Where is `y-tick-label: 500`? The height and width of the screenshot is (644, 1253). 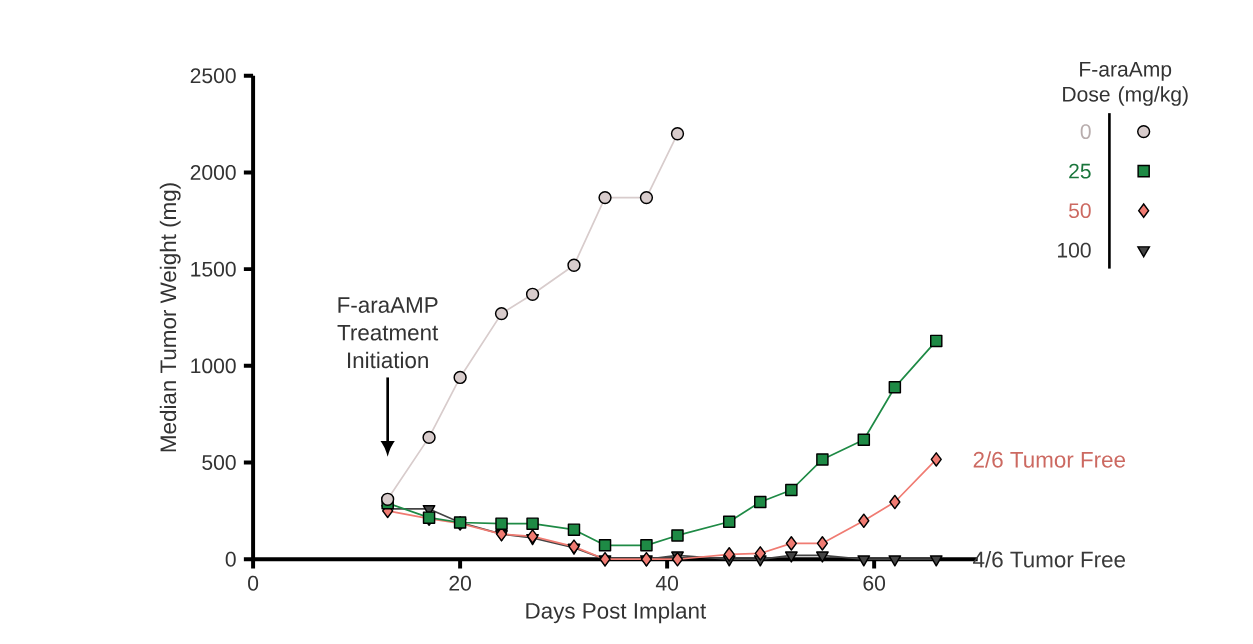 y-tick-label: 500 is located at coordinates (219, 462).